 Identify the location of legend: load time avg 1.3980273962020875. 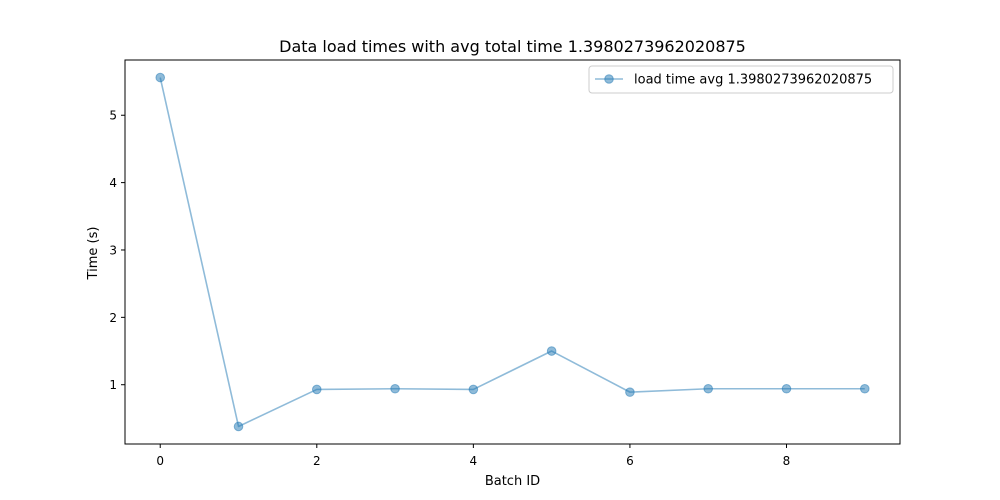
(741, 79).